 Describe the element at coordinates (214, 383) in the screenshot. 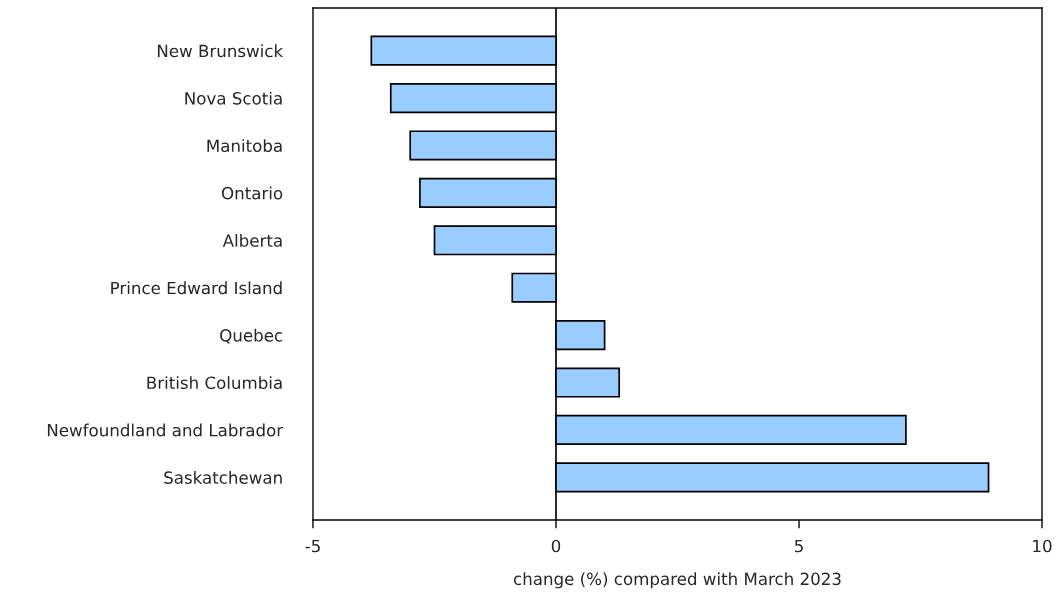

I see `y-tick-label: British Columbia` at that location.